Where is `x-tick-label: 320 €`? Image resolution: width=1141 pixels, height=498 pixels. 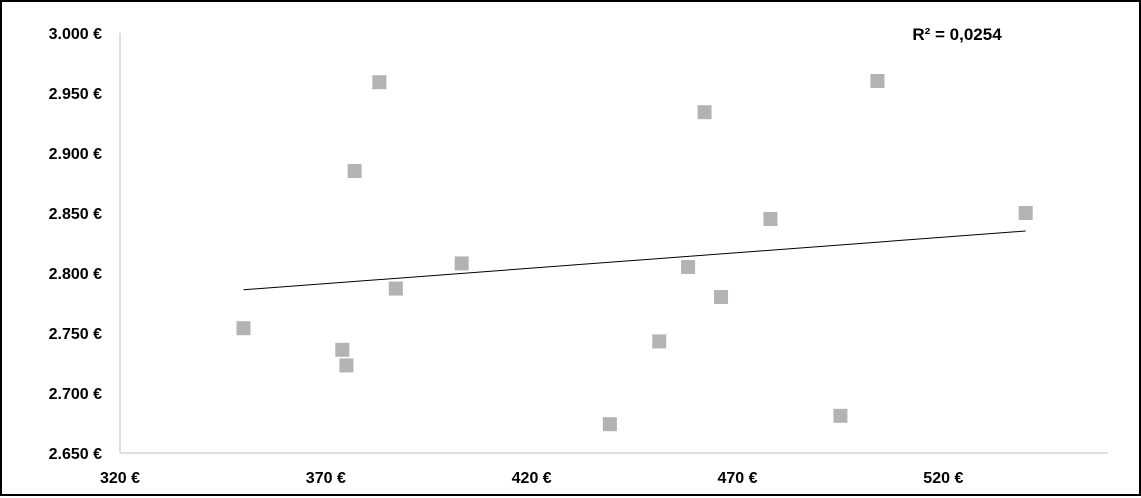 x-tick-label: 320 € is located at coordinates (120, 478).